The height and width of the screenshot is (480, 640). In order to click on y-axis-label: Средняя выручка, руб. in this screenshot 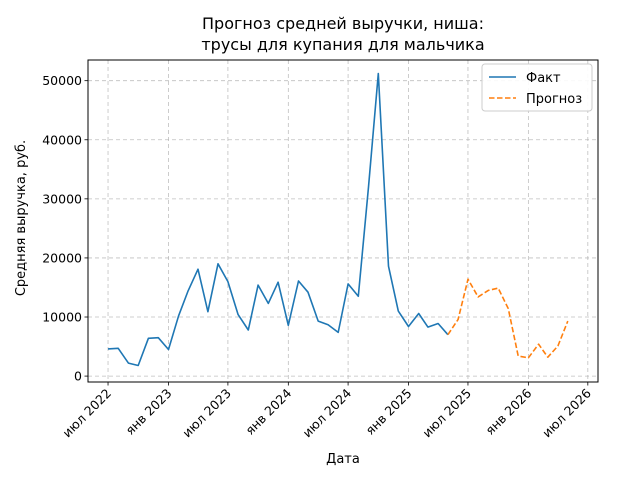, I will do `click(21, 218)`.